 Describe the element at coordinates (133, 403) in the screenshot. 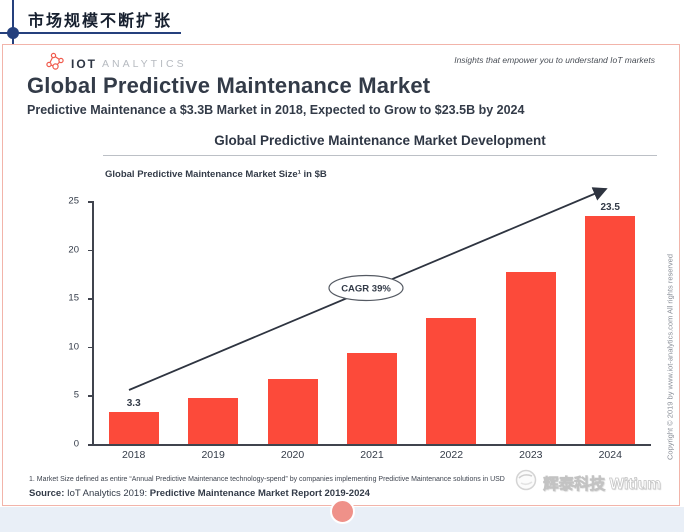

I see `bar-value-label: 3.3` at that location.